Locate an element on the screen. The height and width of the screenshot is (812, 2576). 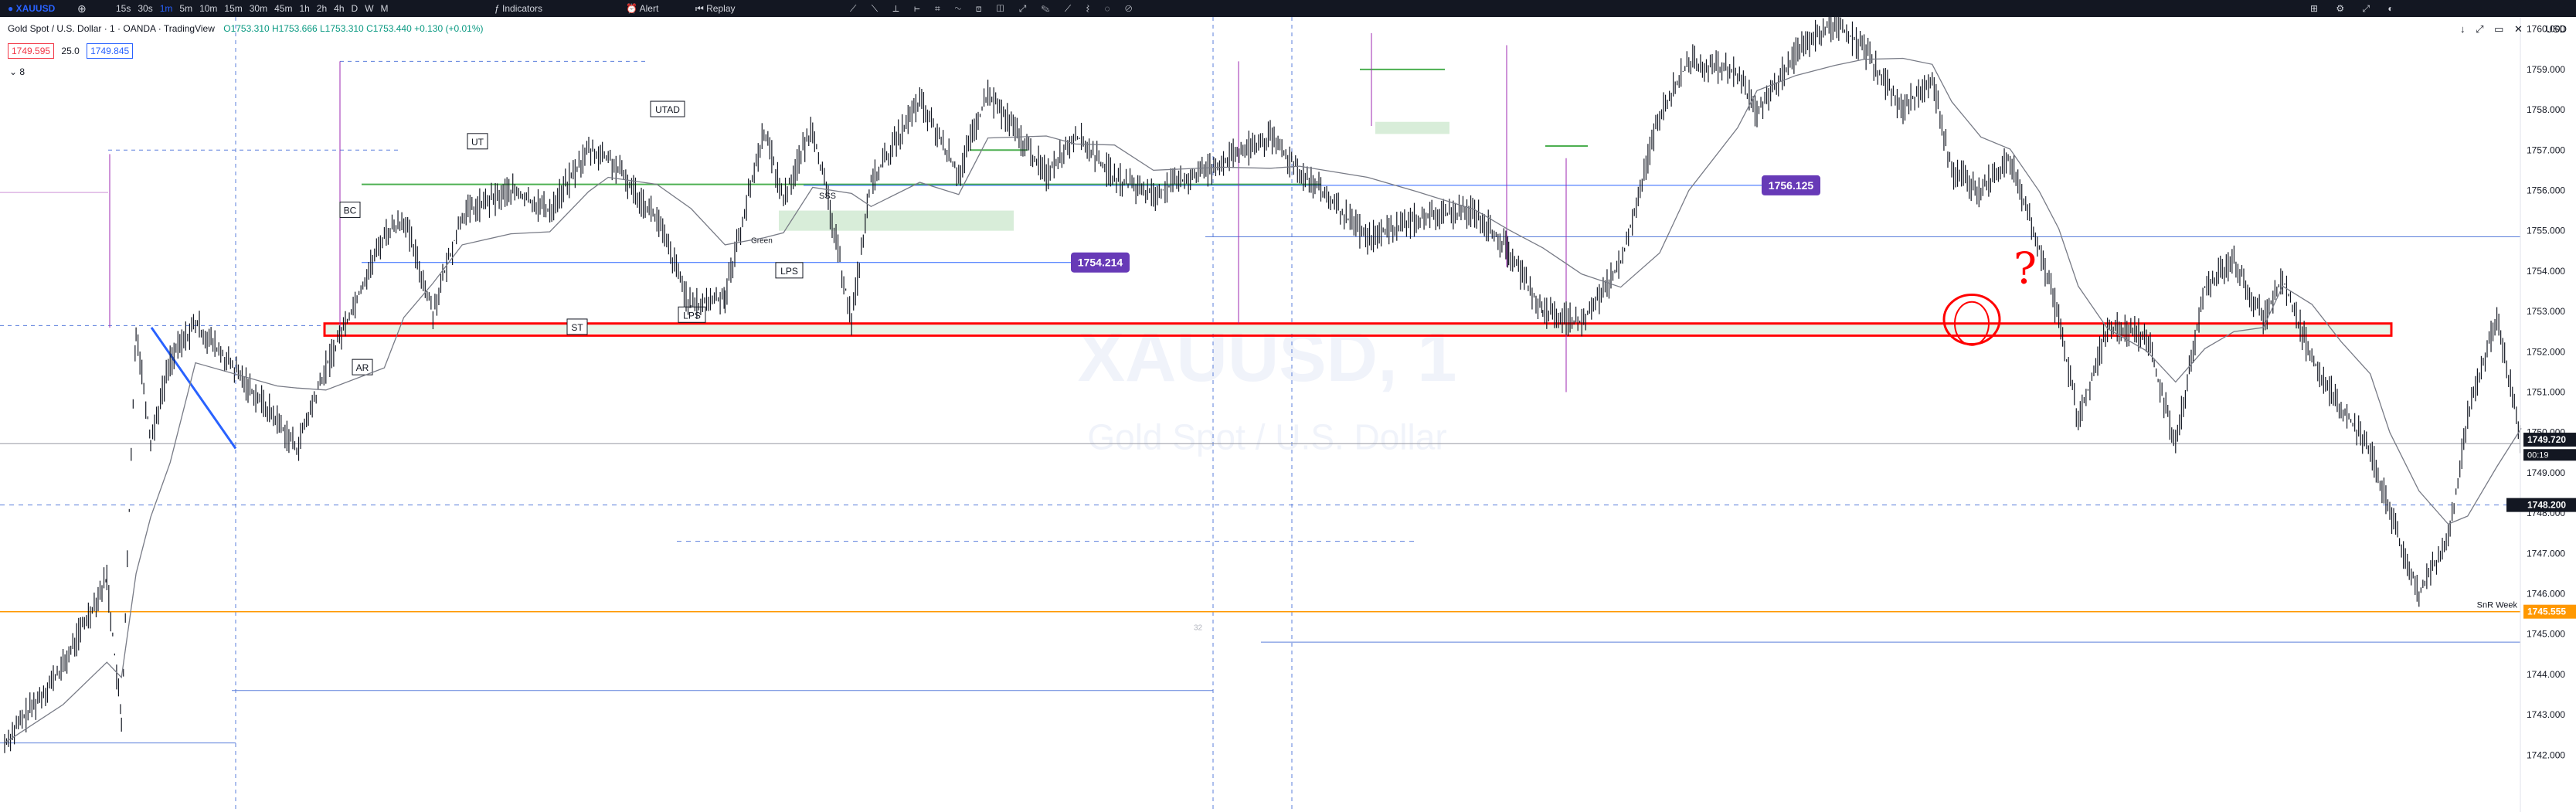
sell-price-button: 1749.595 is located at coordinates (31, 51).